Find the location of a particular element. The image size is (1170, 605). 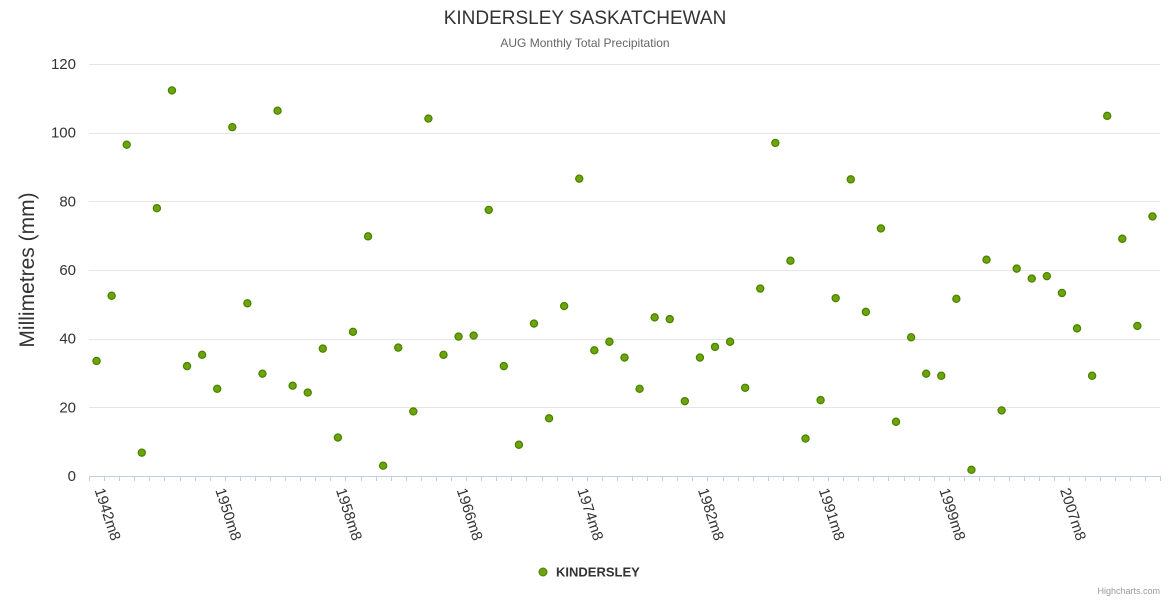

y-axis-title: Millimetres (mm) is located at coordinates (27, 269).